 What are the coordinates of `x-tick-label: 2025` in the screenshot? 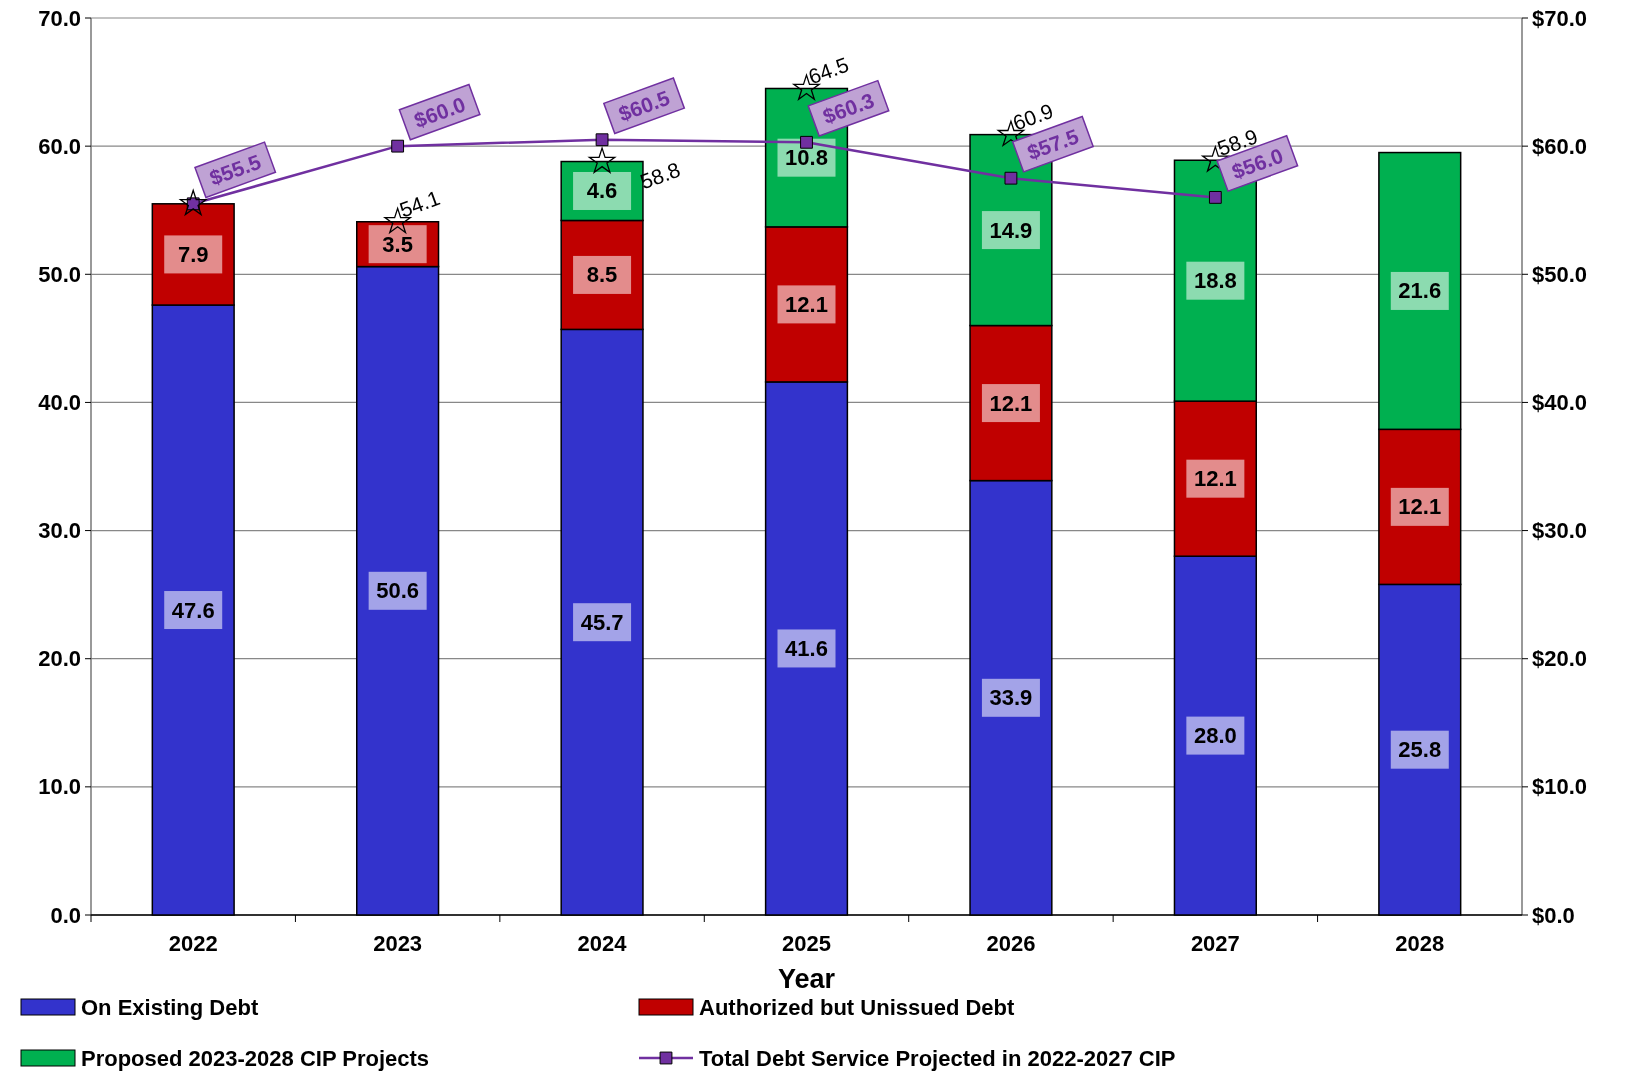 It's located at (806, 943).